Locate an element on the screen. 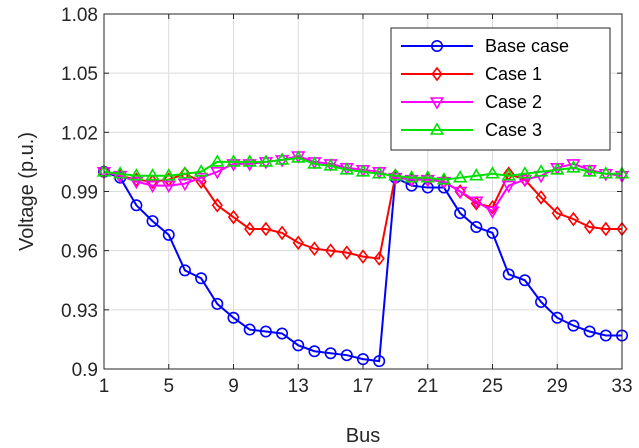  x-tick-label: 5 is located at coordinates (168, 386).